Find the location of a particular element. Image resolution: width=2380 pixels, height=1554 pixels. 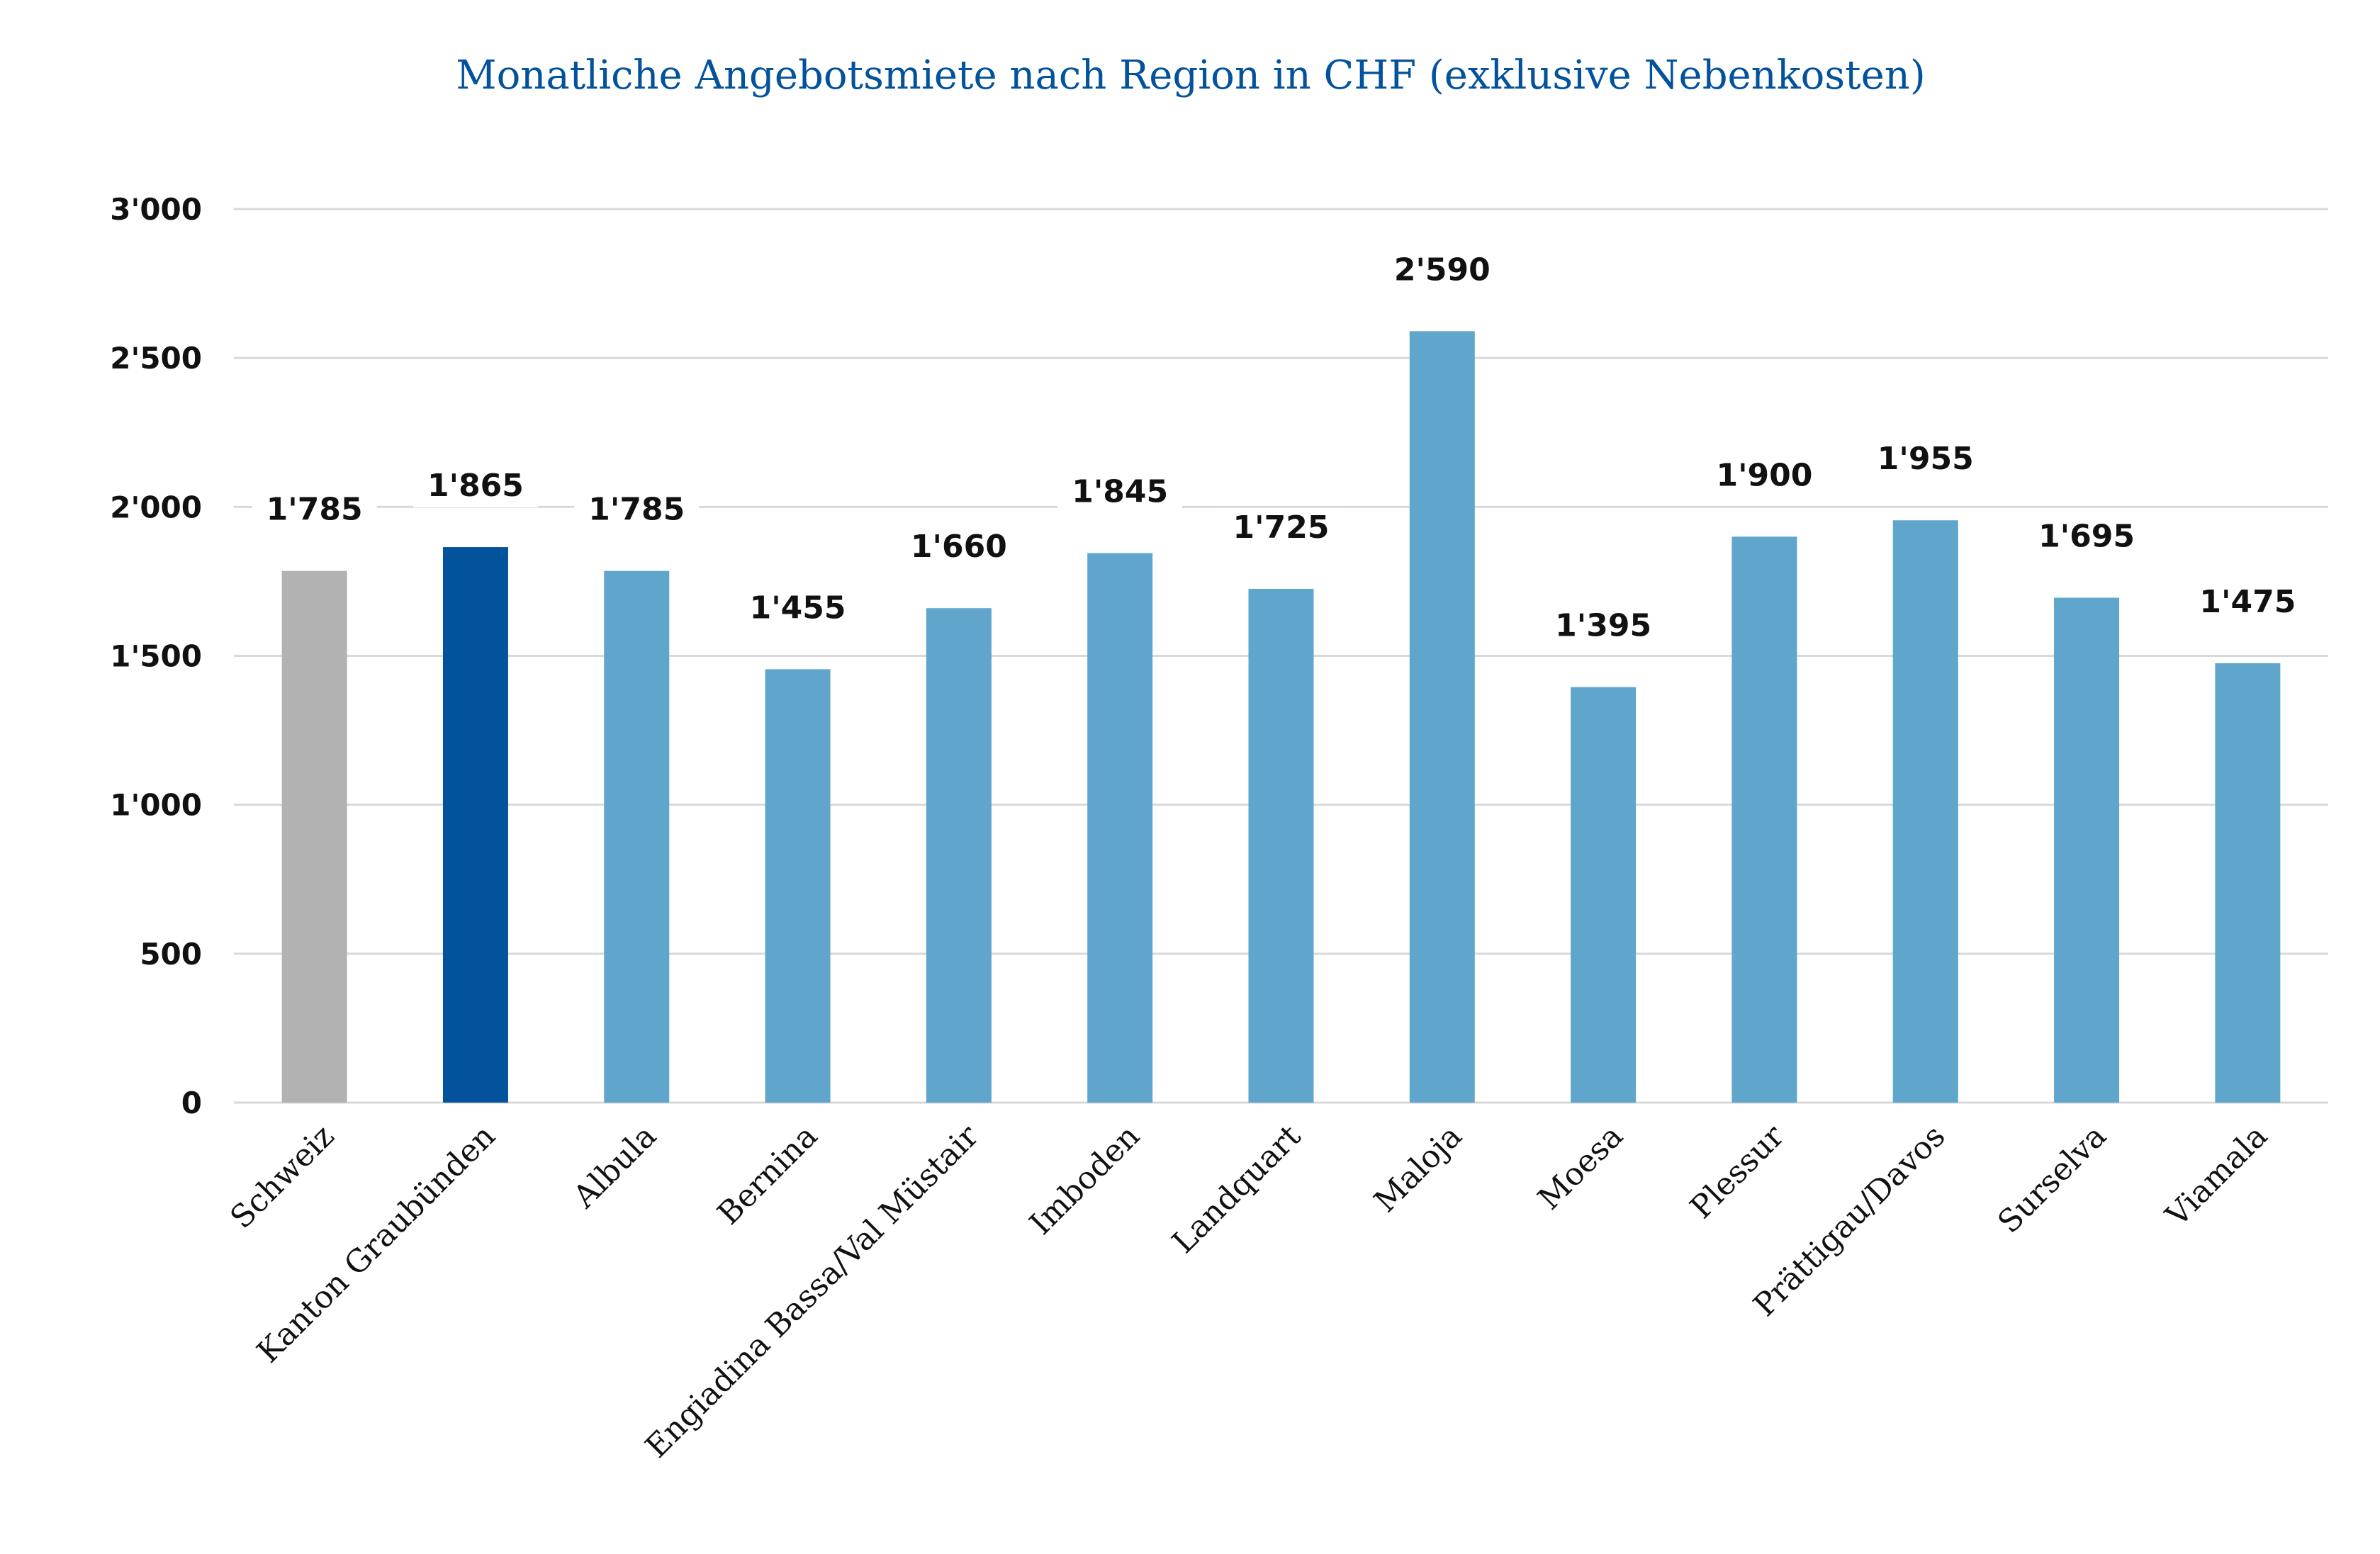

x-tick-label: Bernina is located at coordinates (768, 1175).